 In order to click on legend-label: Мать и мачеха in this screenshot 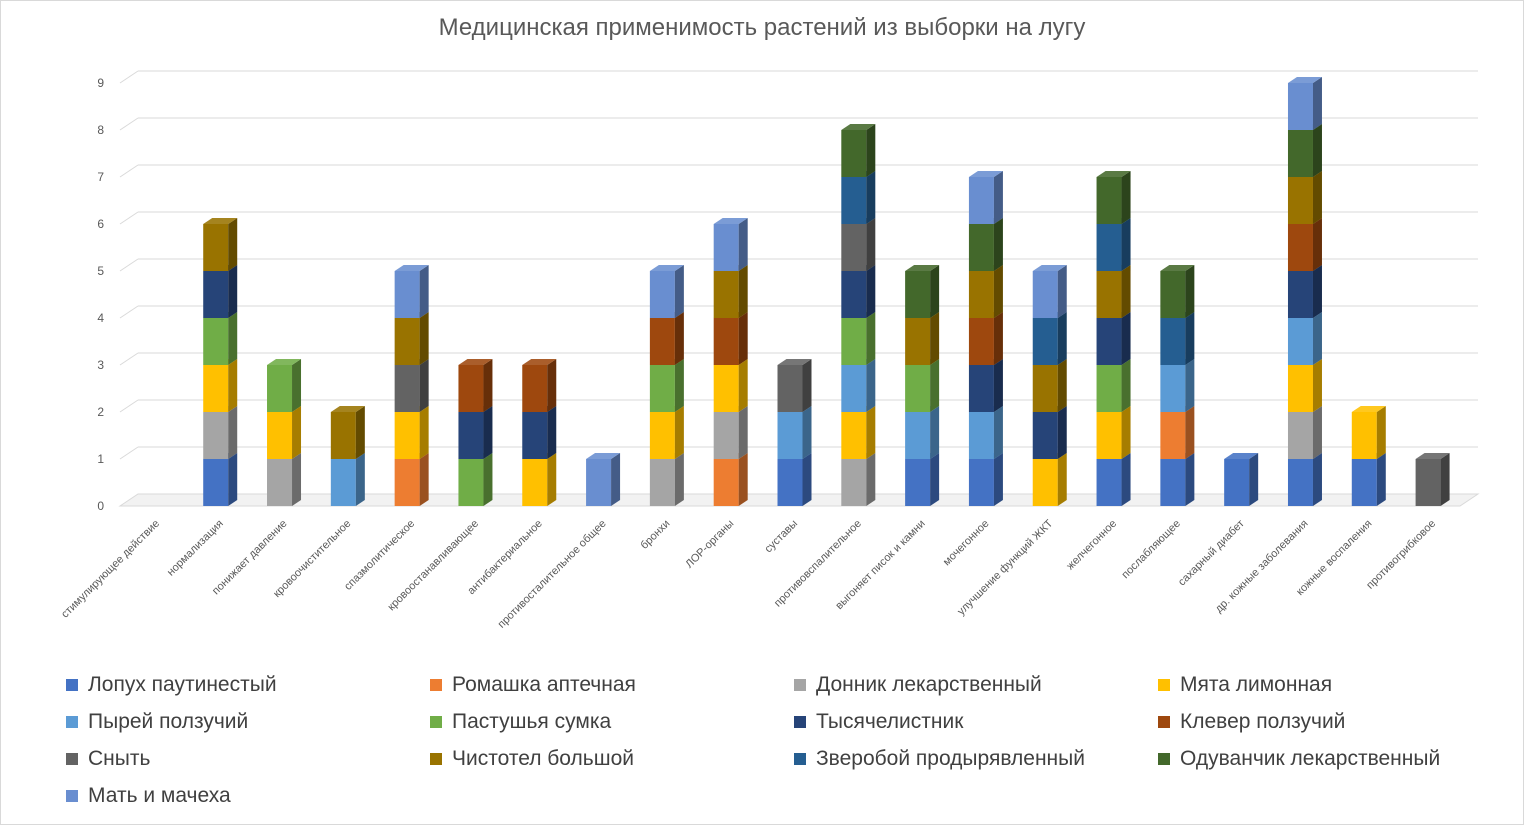, I will do `click(159, 795)`.